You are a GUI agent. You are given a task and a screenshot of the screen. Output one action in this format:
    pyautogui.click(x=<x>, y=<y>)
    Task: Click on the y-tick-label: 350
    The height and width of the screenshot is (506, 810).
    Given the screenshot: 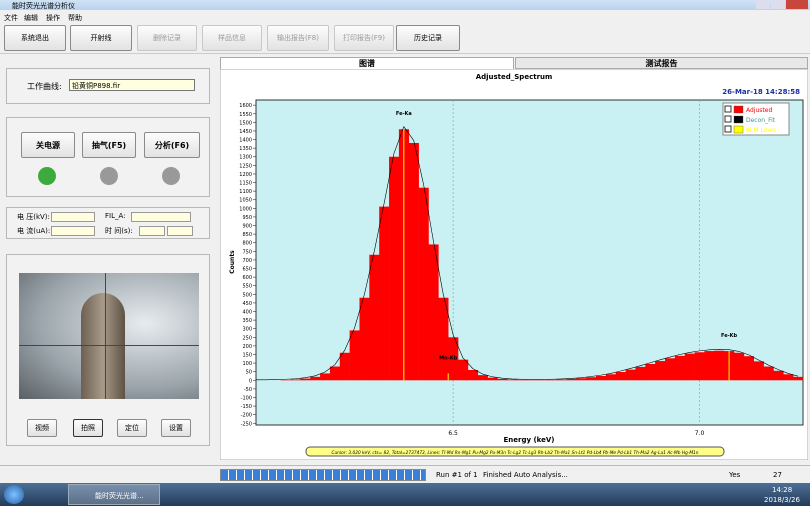 What is the action you would take?
    pyautogui.click(x=247, y=321)
    